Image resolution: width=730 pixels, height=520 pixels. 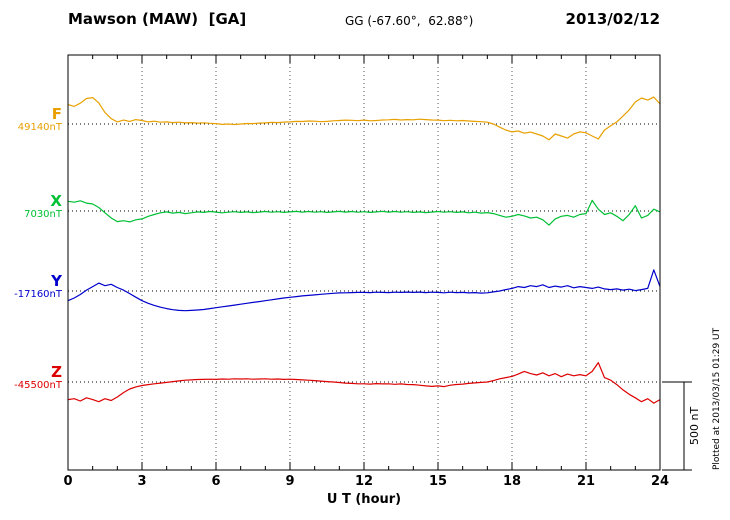 What do you see at coordinates (38, 385) in the screenshot?
I see `channel-Z-baseline-value: -45500nT` at bounding box center [38, 385].